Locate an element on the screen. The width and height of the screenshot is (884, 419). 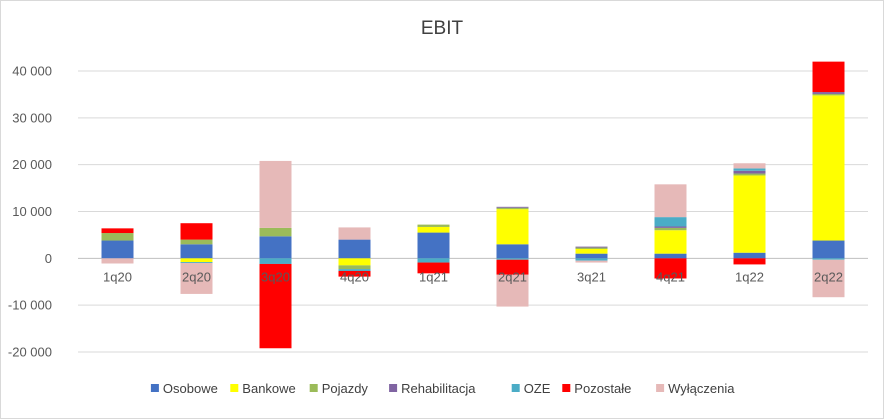
bar-segment-osobowe-4q20 is located at coordinates (354, 249).